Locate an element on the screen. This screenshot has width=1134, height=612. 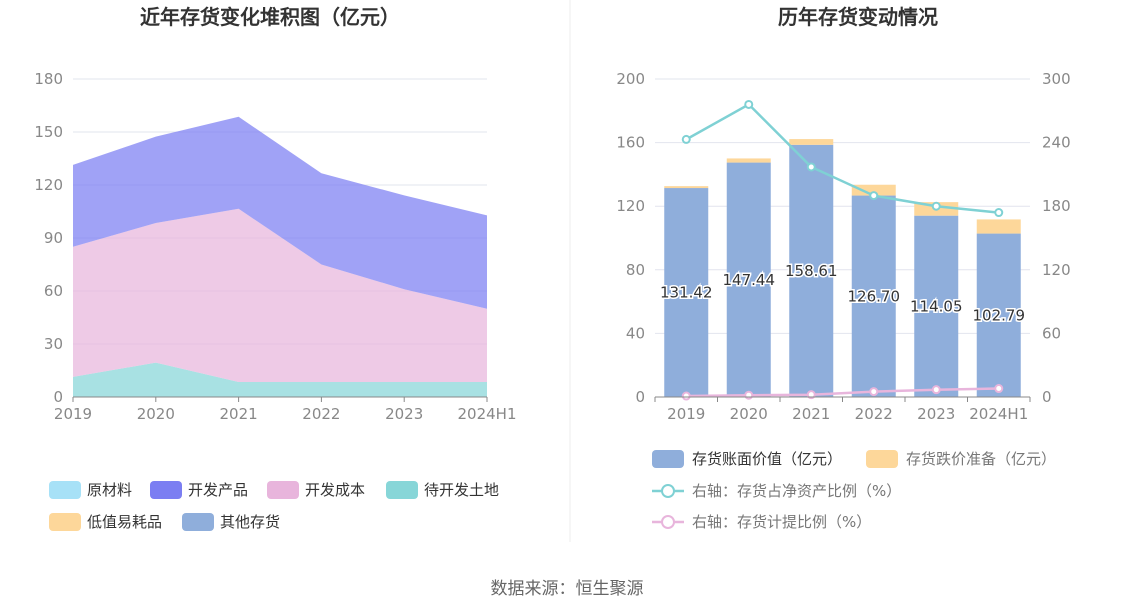
right-y-left-tick-label: 40 is located at coordinates (635, 333).